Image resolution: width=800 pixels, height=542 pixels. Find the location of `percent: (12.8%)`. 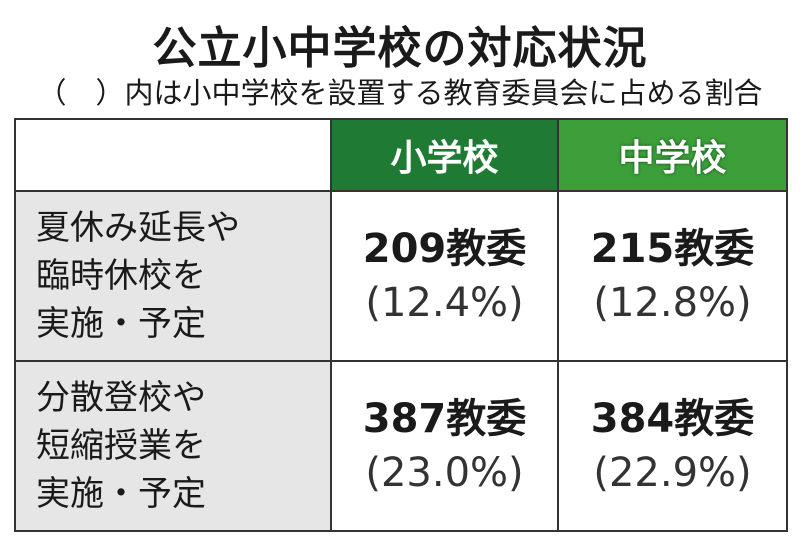

percent: (12.8%) is located at coordinates (672, 303).